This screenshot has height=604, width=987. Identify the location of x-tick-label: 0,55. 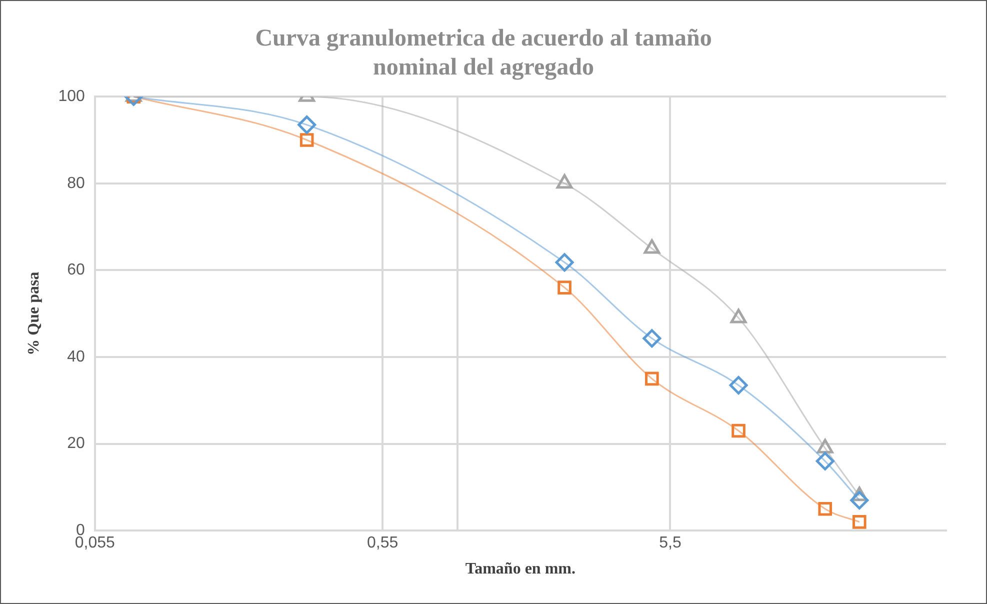
(382, 543).